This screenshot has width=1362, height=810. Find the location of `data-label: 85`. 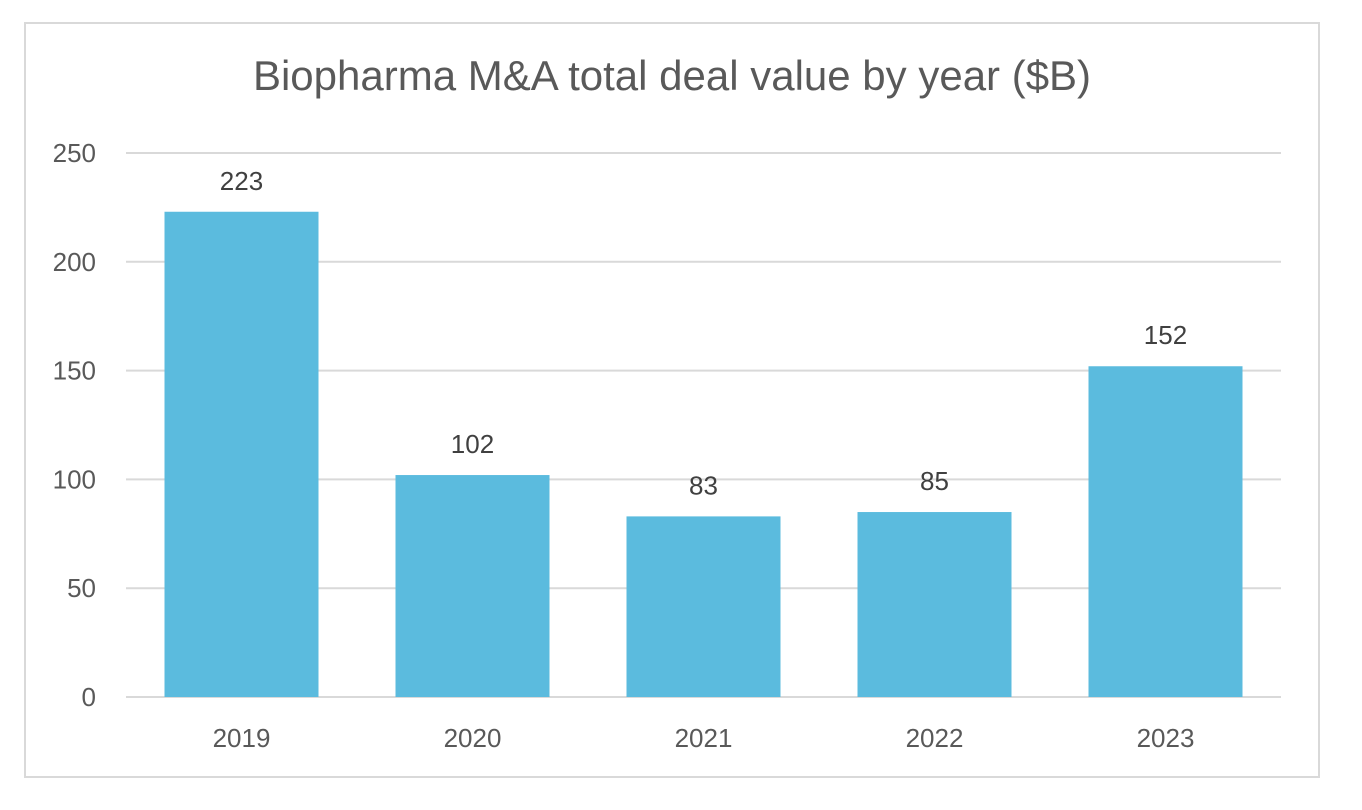

data-label: 85 is located at coordinates (934, 481).